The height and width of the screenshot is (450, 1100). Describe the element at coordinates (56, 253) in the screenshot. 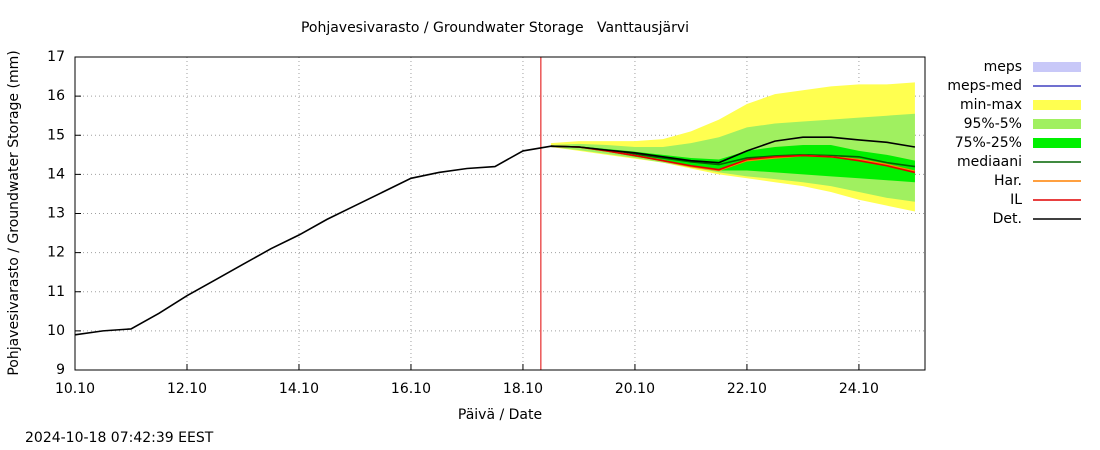

I see `y-tick-label: 12` at that location.